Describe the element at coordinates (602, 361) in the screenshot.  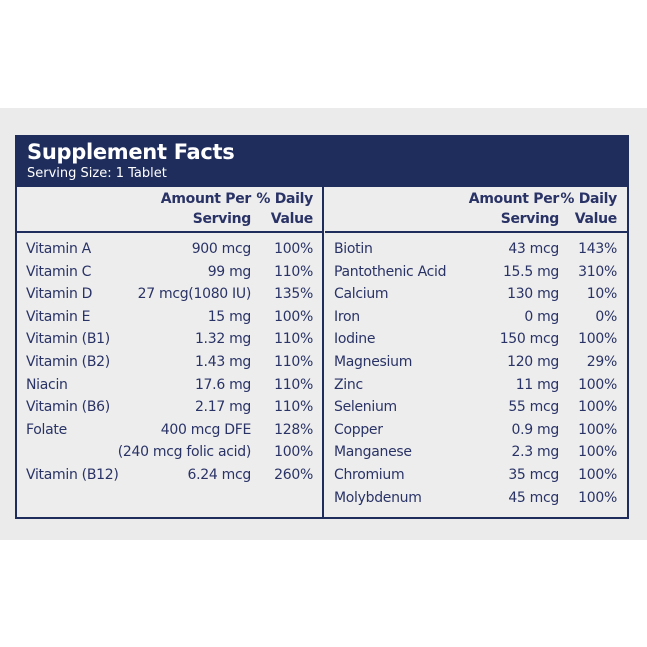
I see `nutrient-daily-value: 29%` at that location.